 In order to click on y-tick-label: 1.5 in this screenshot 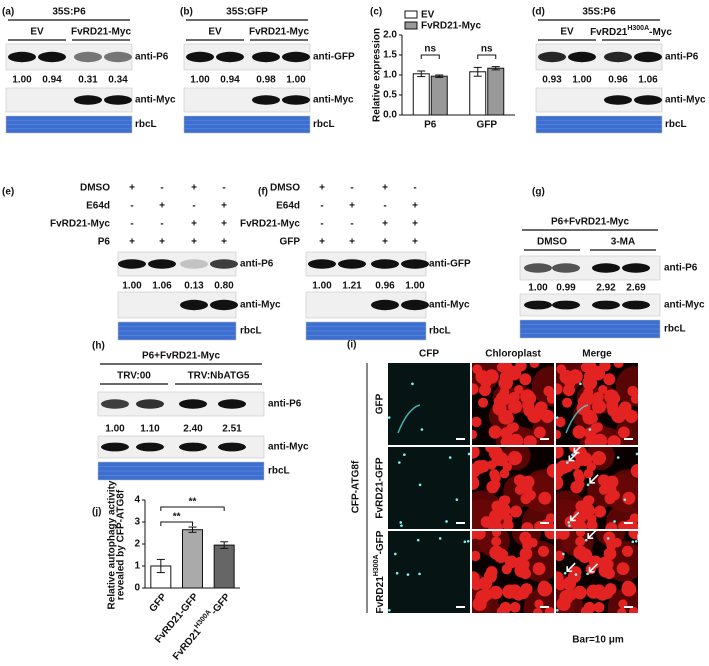, I will do `click(390, 55)`.